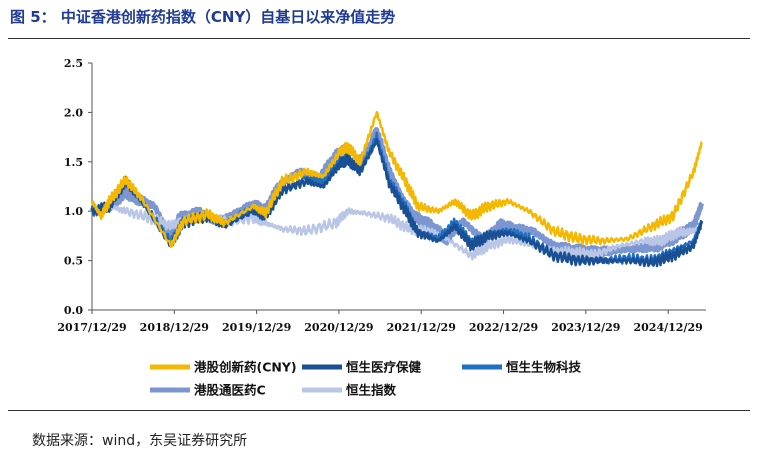 Image resolution: width=777 pixels, height=462 pixels. What do you see at coordinates (73, 63) in the screenshot?
I see `y-tick-label: 2.5` at bounding box center [73, 63].